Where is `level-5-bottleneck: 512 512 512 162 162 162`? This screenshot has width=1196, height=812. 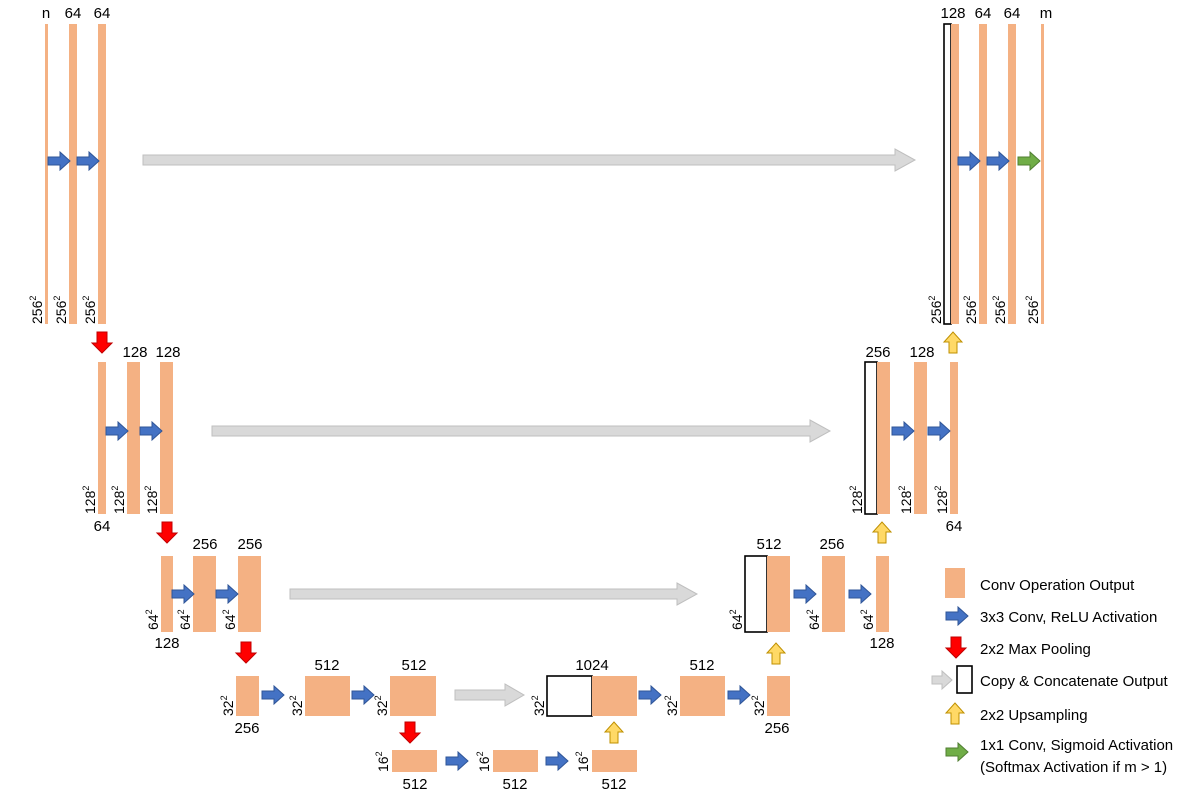
level-5-bottleneck: 512 512 512 162 162 162 is located at coordinates (505, 771).